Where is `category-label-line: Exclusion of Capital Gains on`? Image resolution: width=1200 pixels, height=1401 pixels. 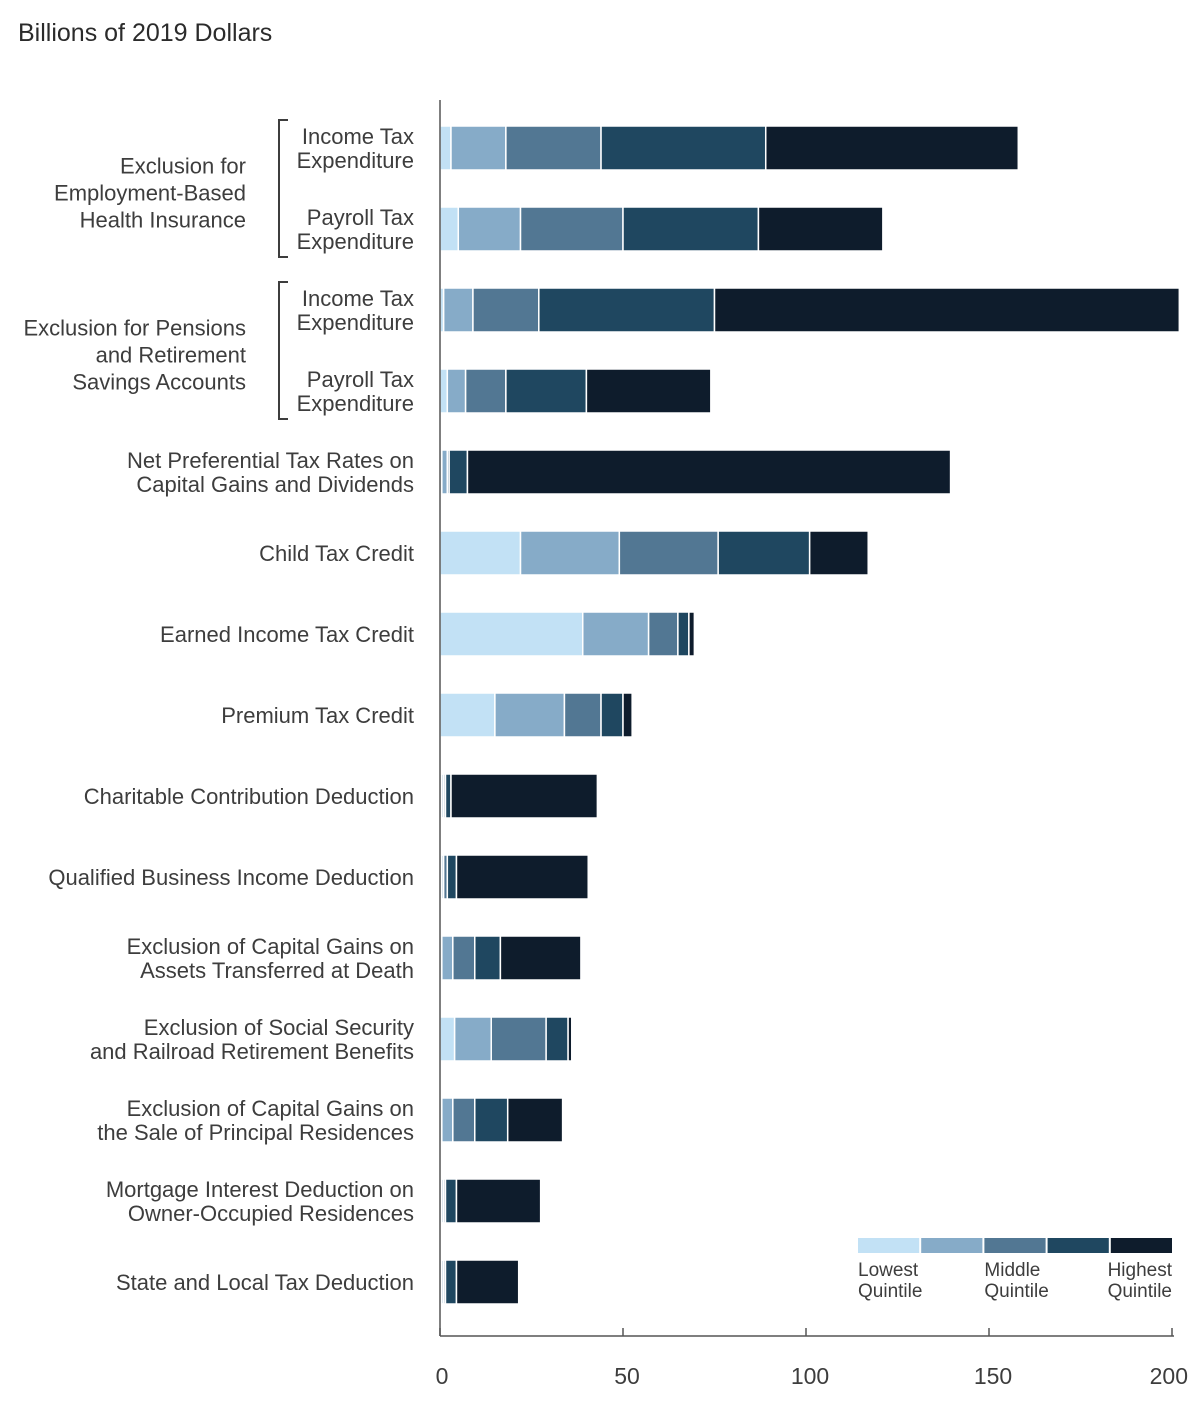 category-label-line: Exclusion of Capital Gains on is located at coordinates (270, 1108).